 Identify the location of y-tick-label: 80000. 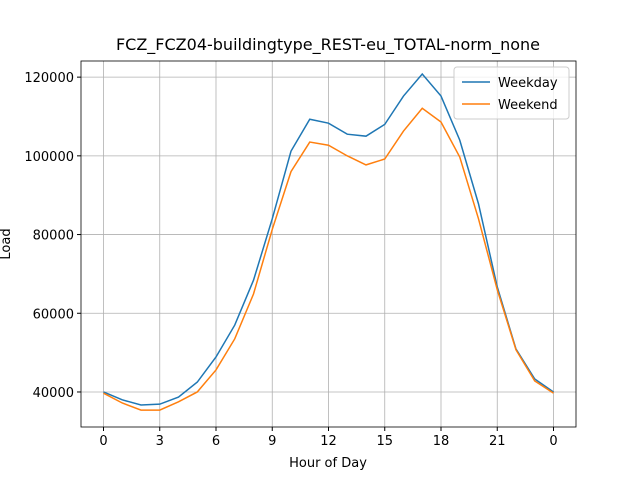
(53, 236).